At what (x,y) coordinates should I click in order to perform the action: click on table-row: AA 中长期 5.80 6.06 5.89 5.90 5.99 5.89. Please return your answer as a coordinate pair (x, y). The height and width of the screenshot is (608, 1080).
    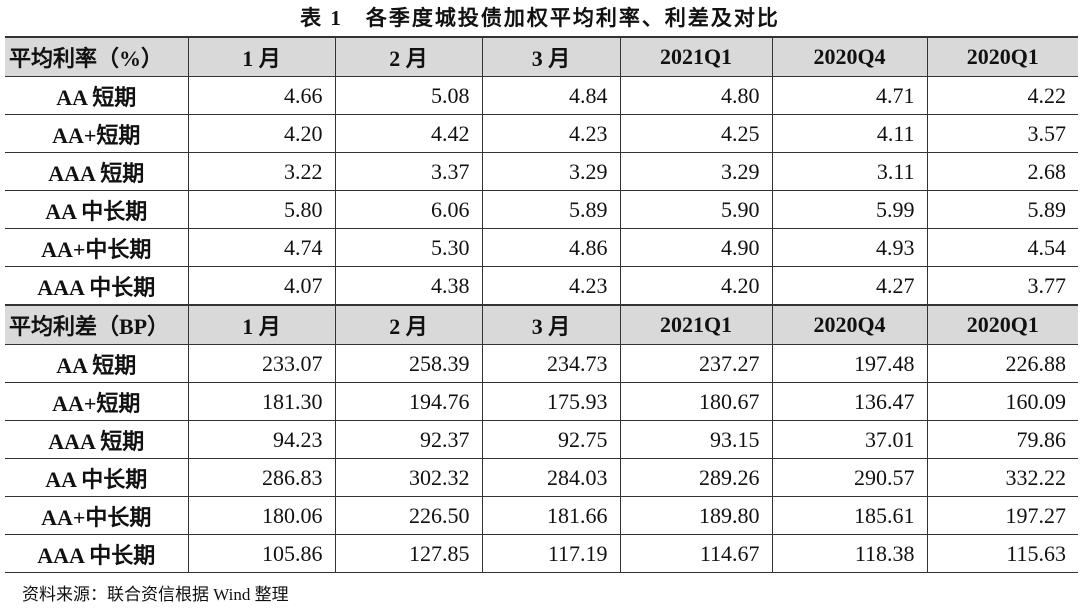
    Looking at the image, I should click on (541, 209).